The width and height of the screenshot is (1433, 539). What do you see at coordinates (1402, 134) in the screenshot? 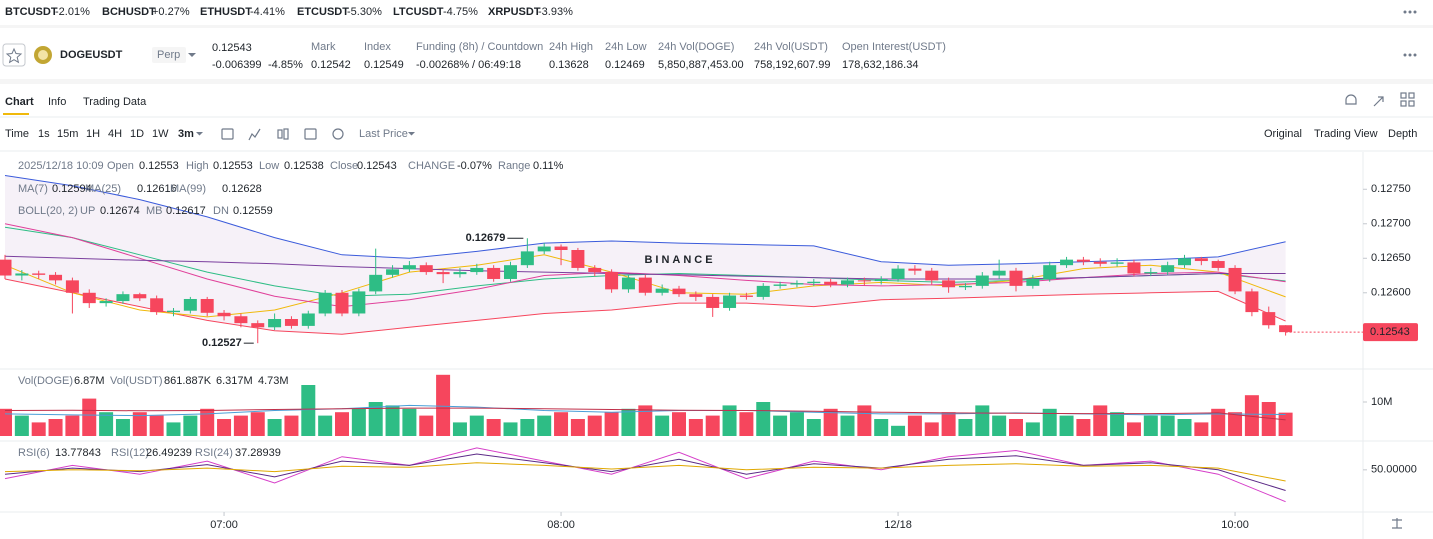
I see `view-option: Depth` at bounding box center [1402, 134].